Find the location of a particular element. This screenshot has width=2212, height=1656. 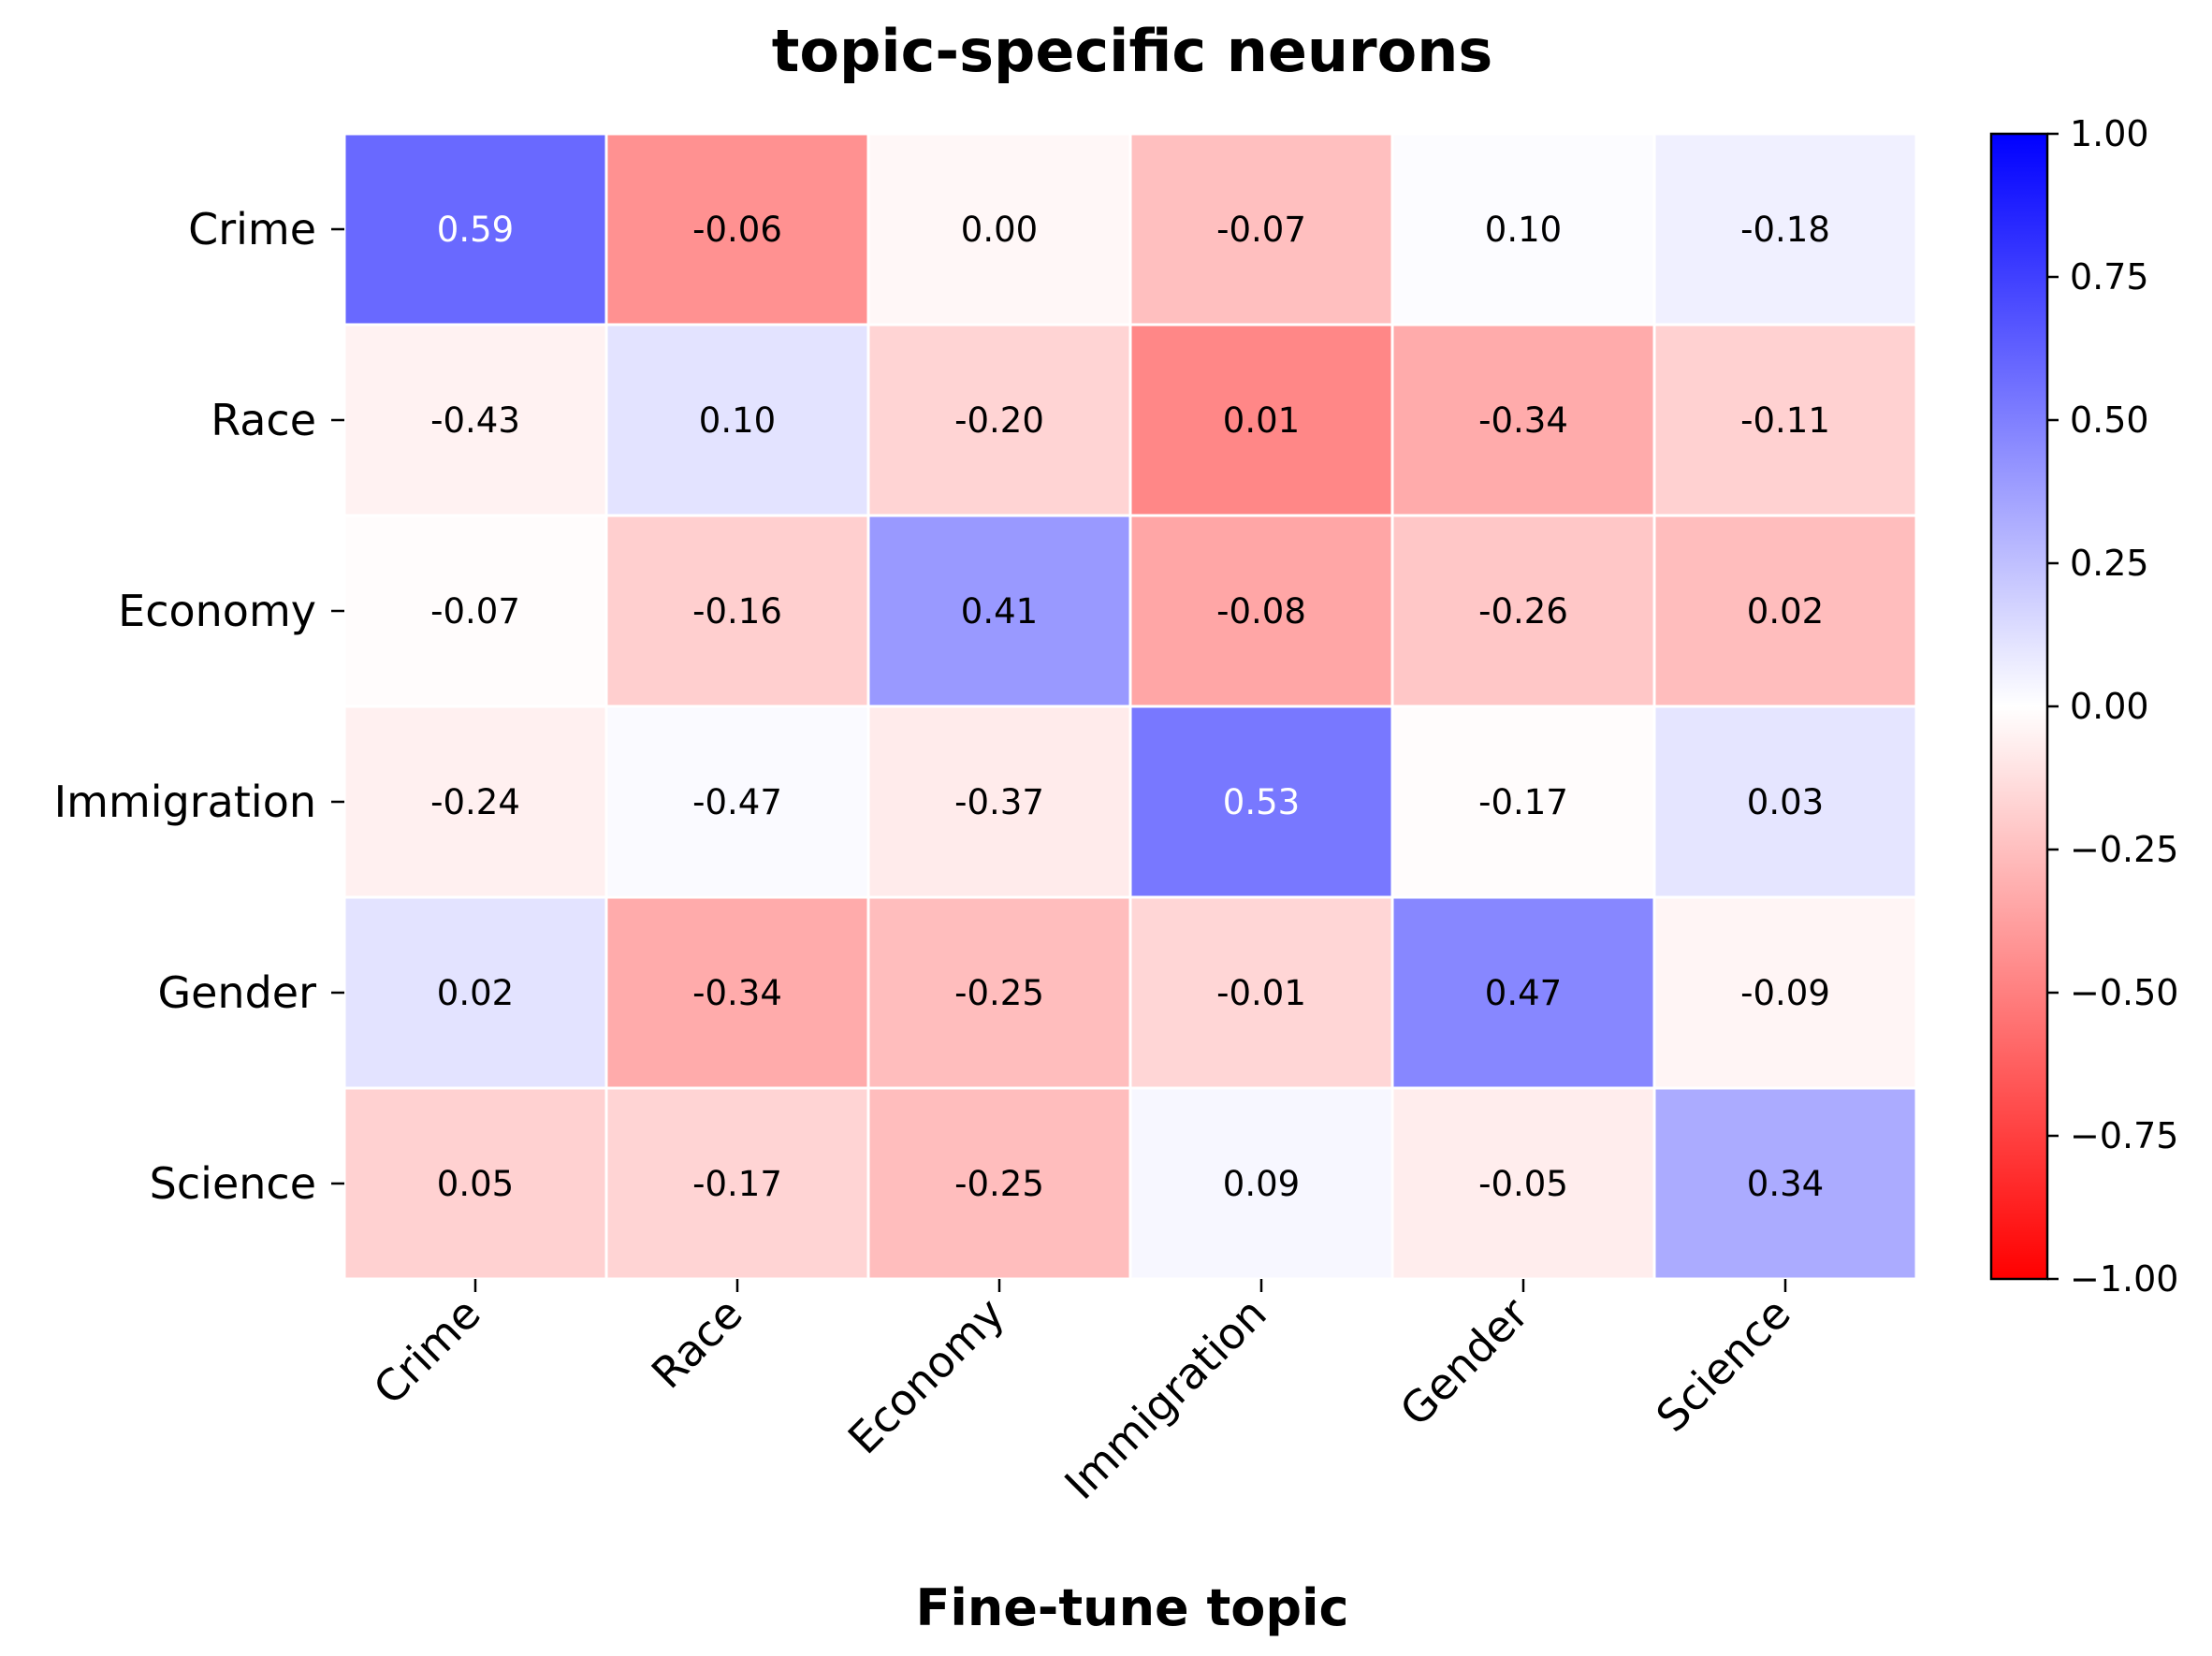

y-tick-label: Gender is located at coordinates (236, 993).